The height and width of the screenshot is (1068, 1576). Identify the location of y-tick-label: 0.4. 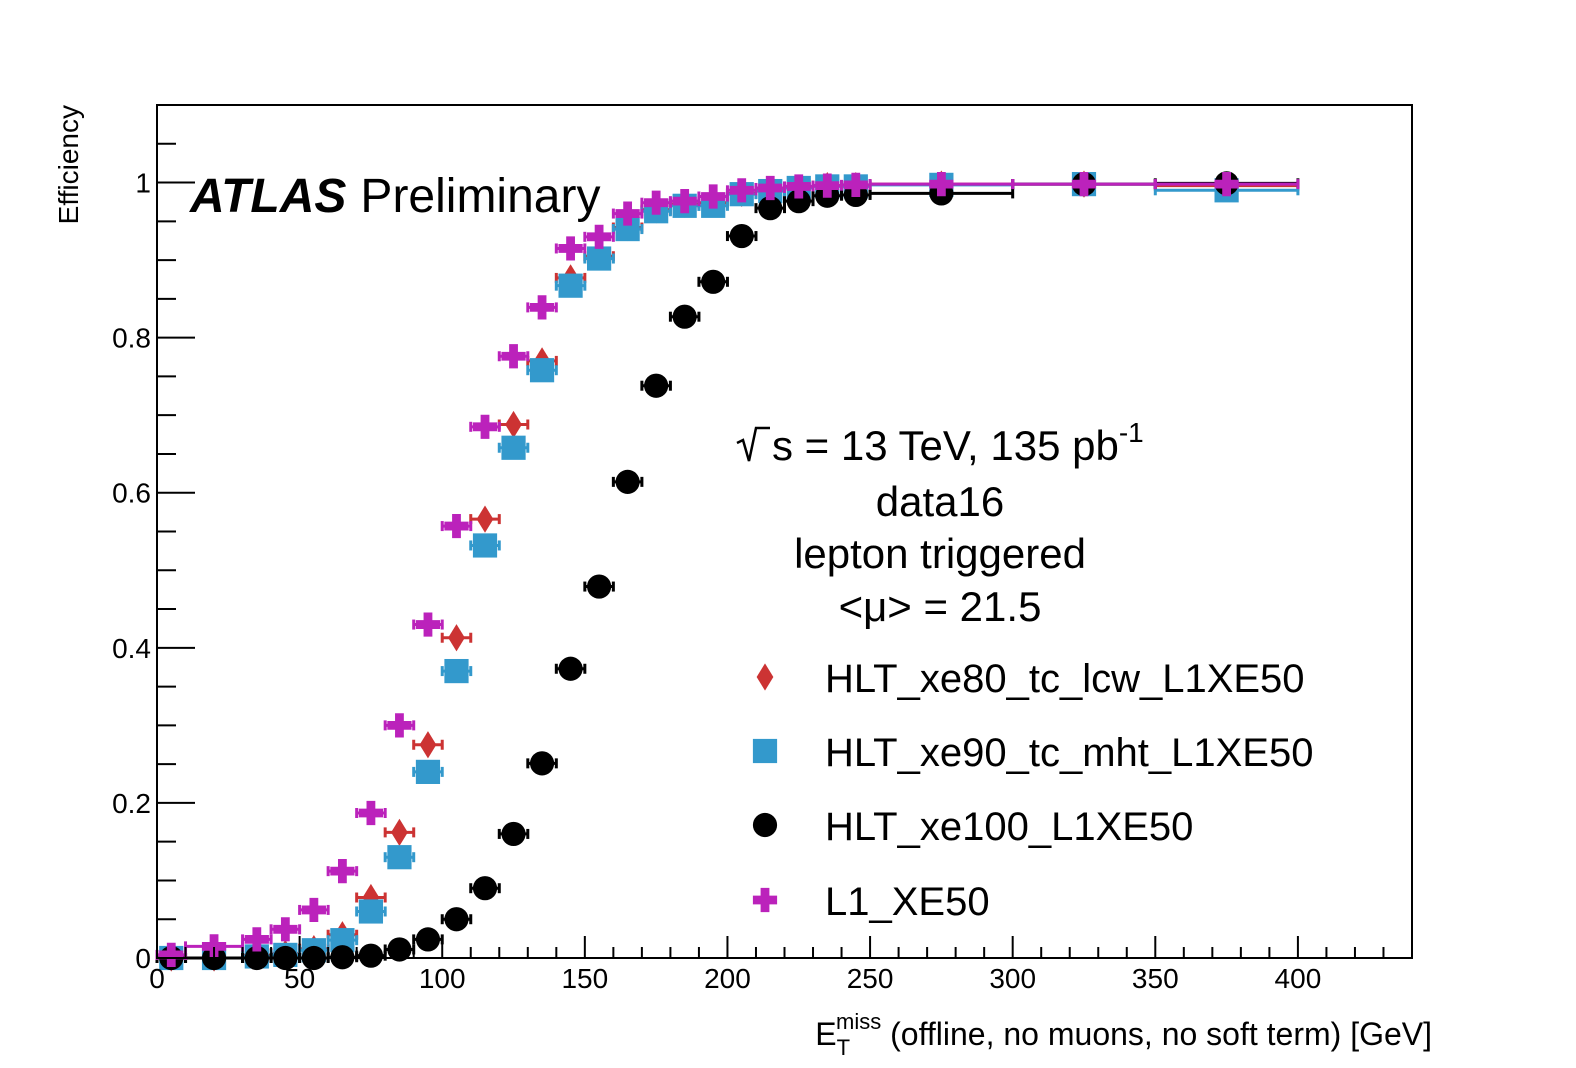
(131, 648).